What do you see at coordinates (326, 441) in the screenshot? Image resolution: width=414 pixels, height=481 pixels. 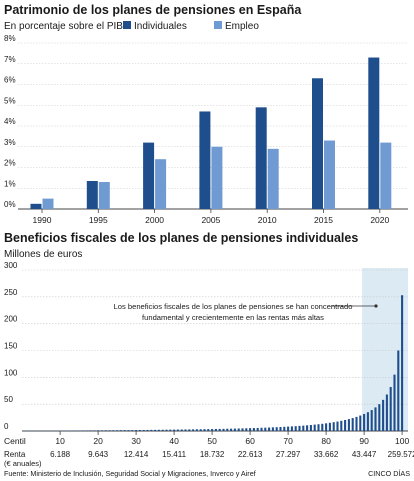 I see `chart2-xtick-label: 80` at bounding box center [326, 441].